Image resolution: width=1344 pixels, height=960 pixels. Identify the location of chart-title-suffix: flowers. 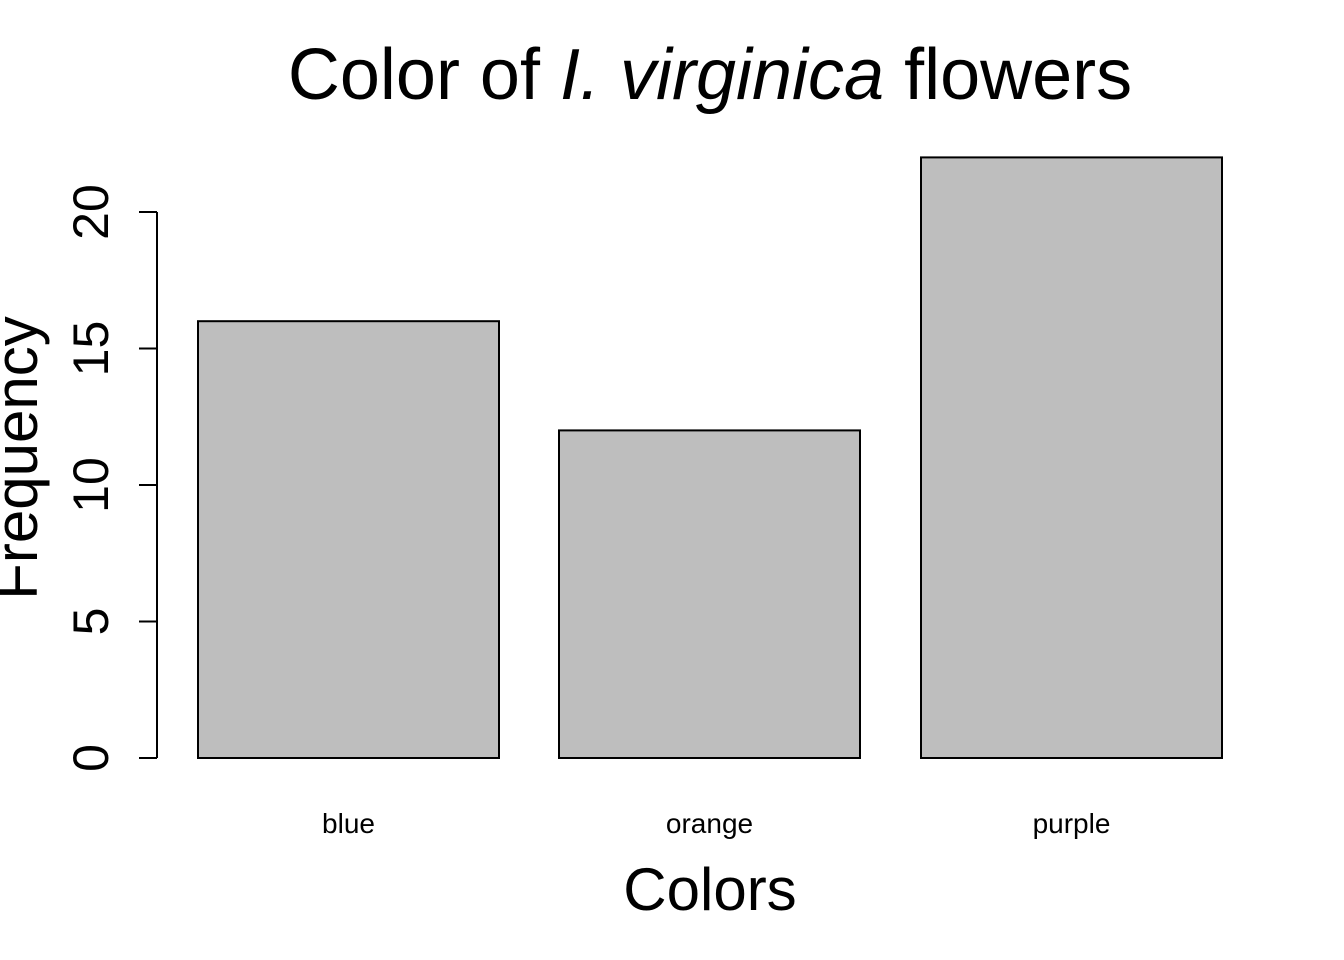
(1008, 75).